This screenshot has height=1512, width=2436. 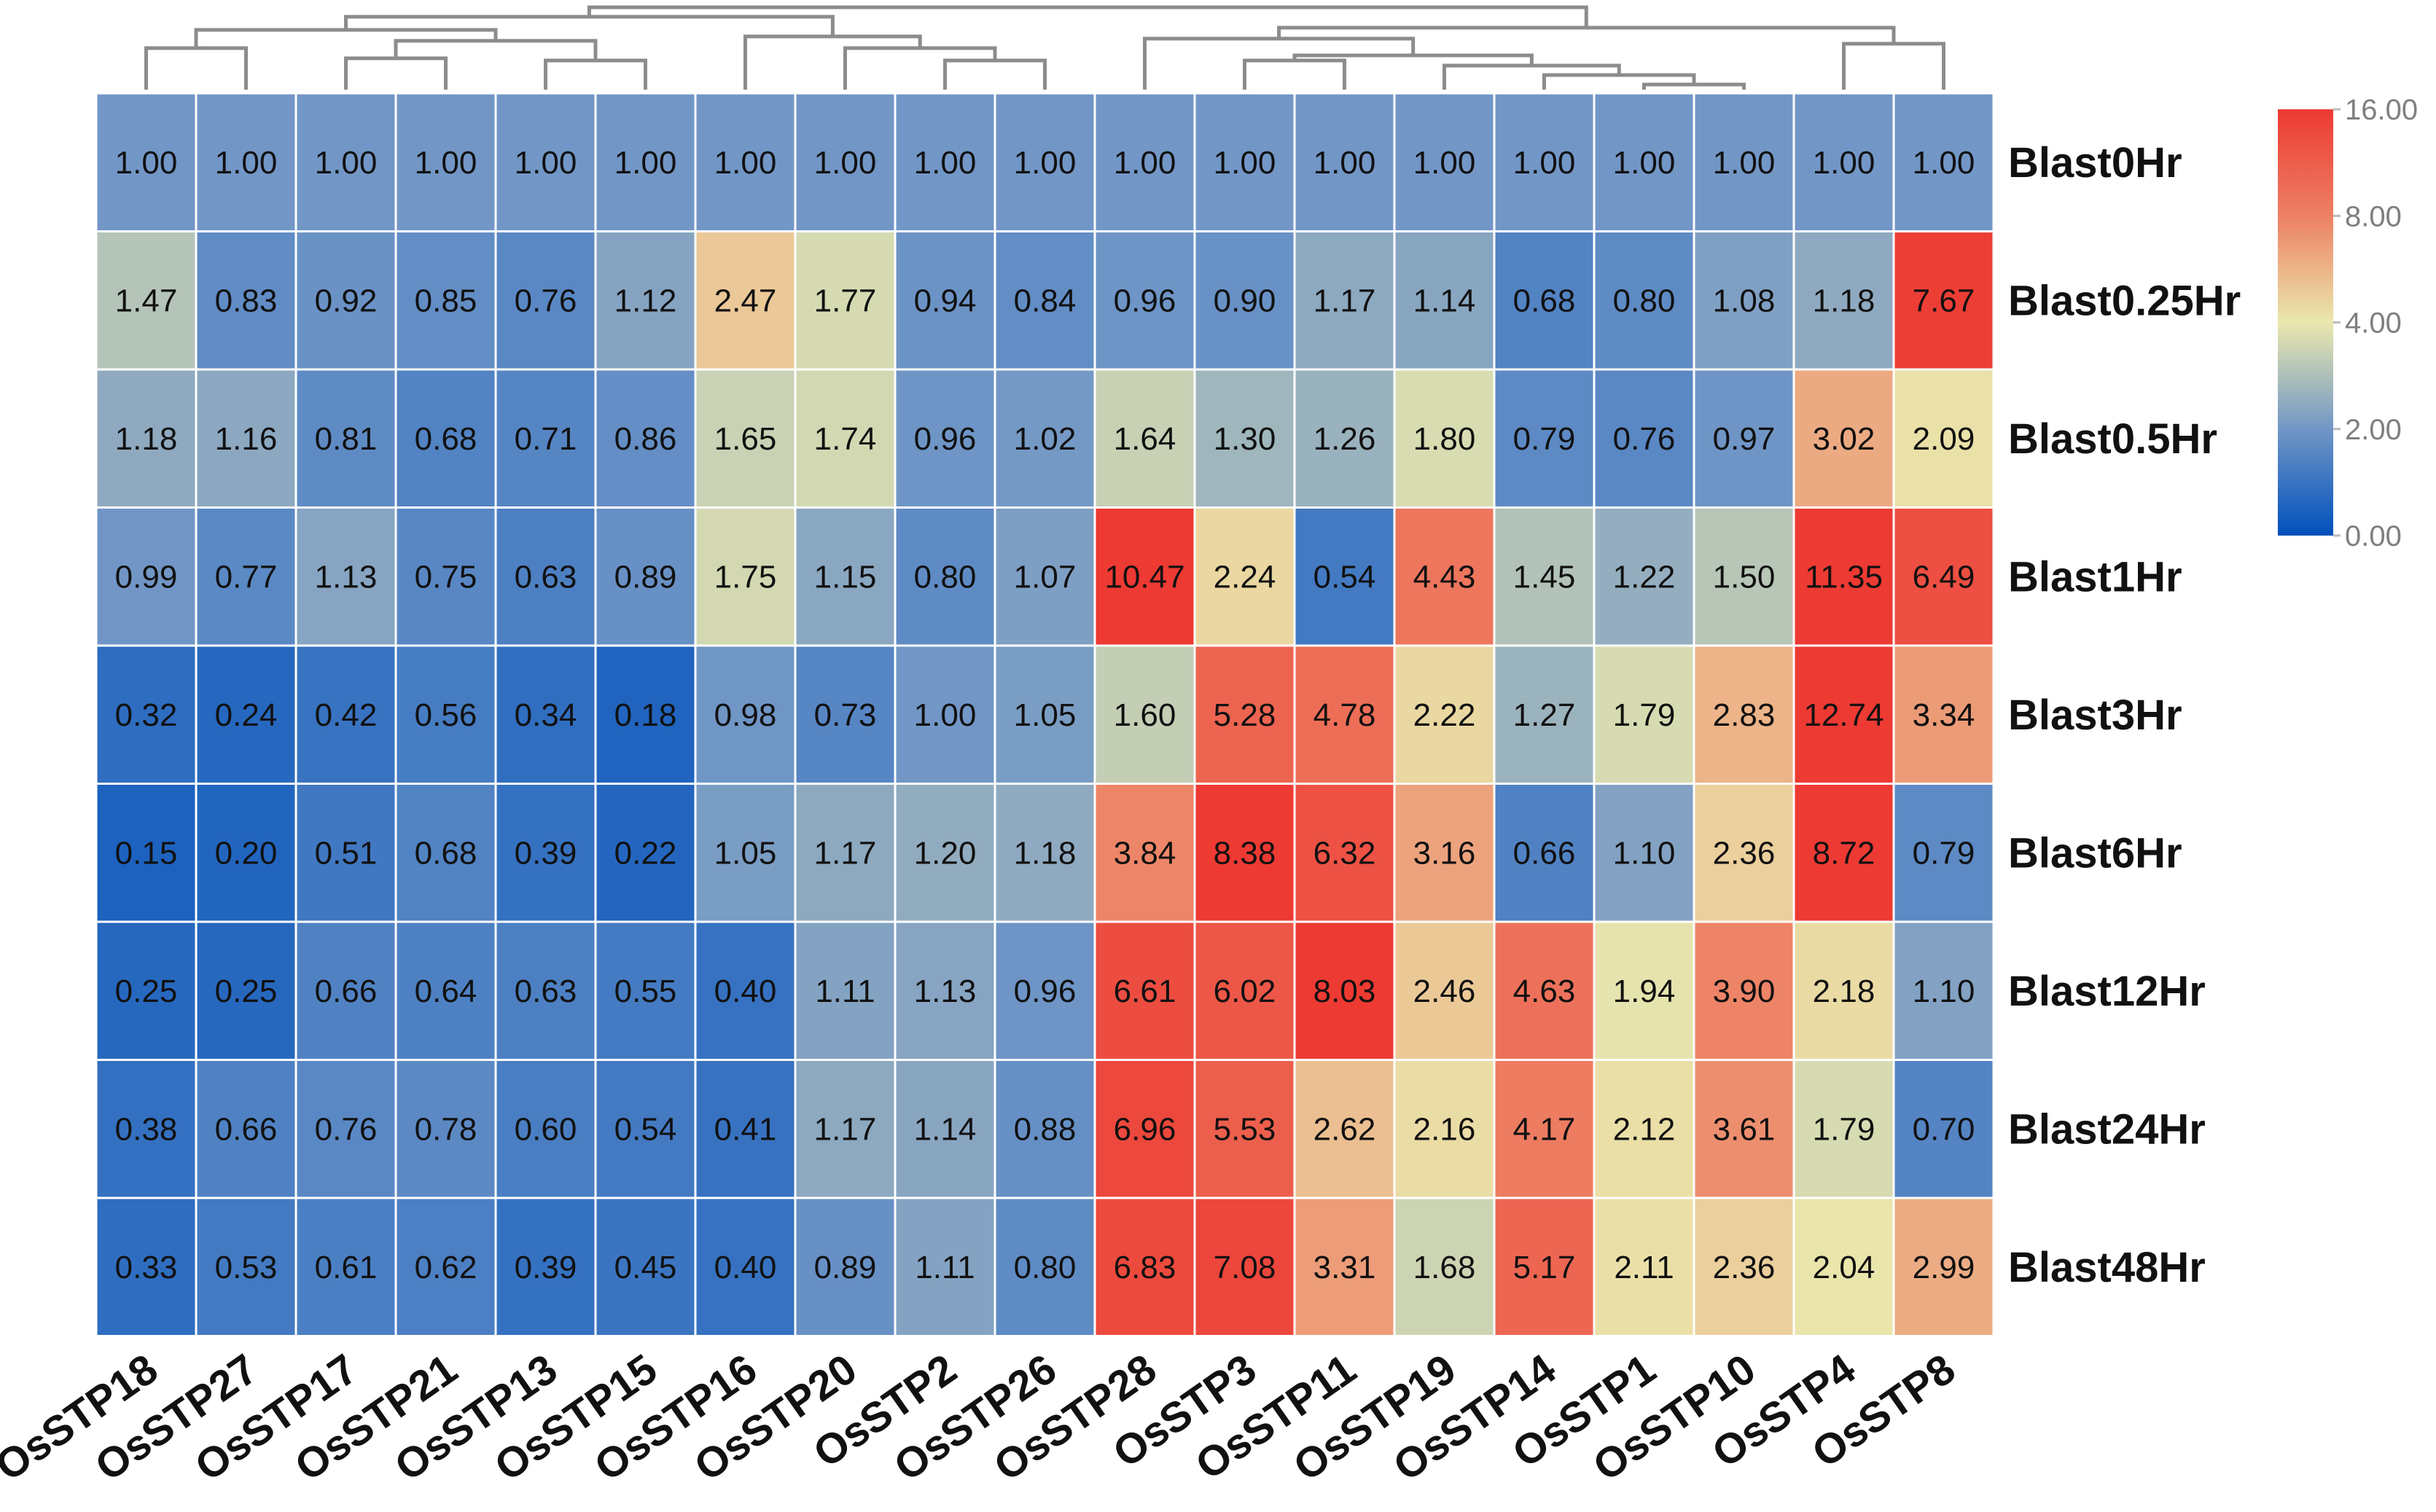 I want to click on cell-value-label: 3.90, so click(x=1744, y=991).